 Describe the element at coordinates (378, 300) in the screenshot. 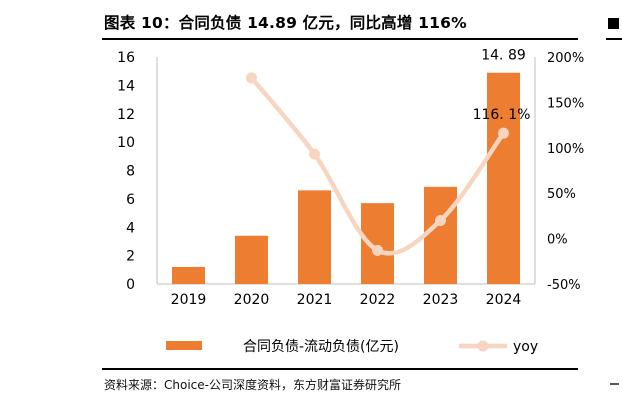

I see `x-tick-label: 2022` at that location.